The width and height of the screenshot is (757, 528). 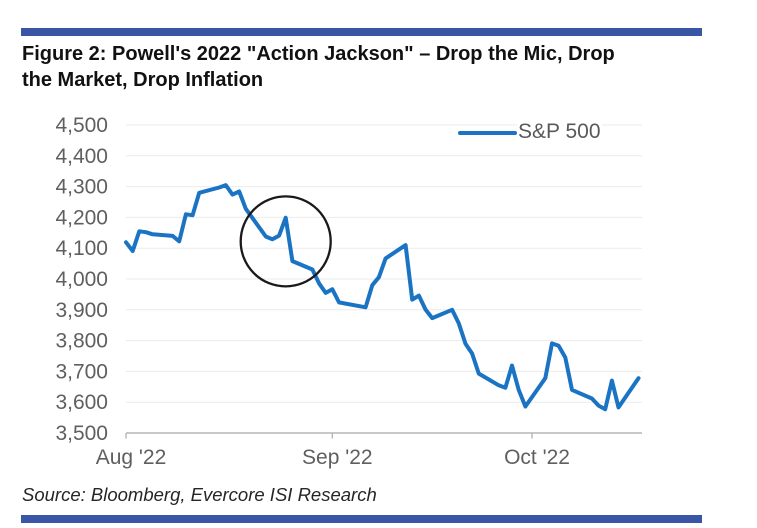 What do you see at coordinates (81, 156) in the screenshot?
I see `y-tick-label: 4,400` at bounding box center [81, 156].